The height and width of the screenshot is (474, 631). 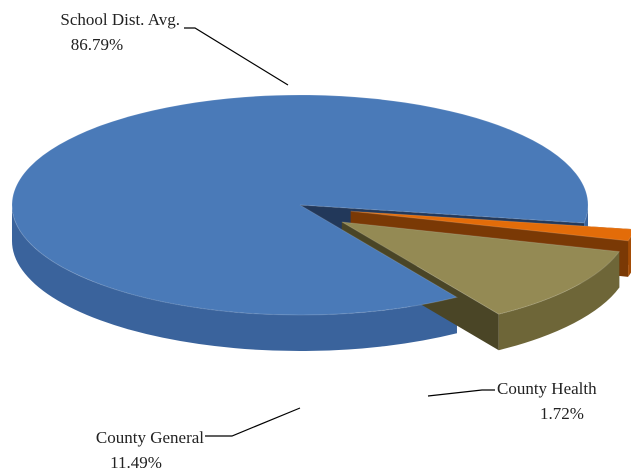 I want to click on slice-label-health: County Health, so click(x=547, y=388).